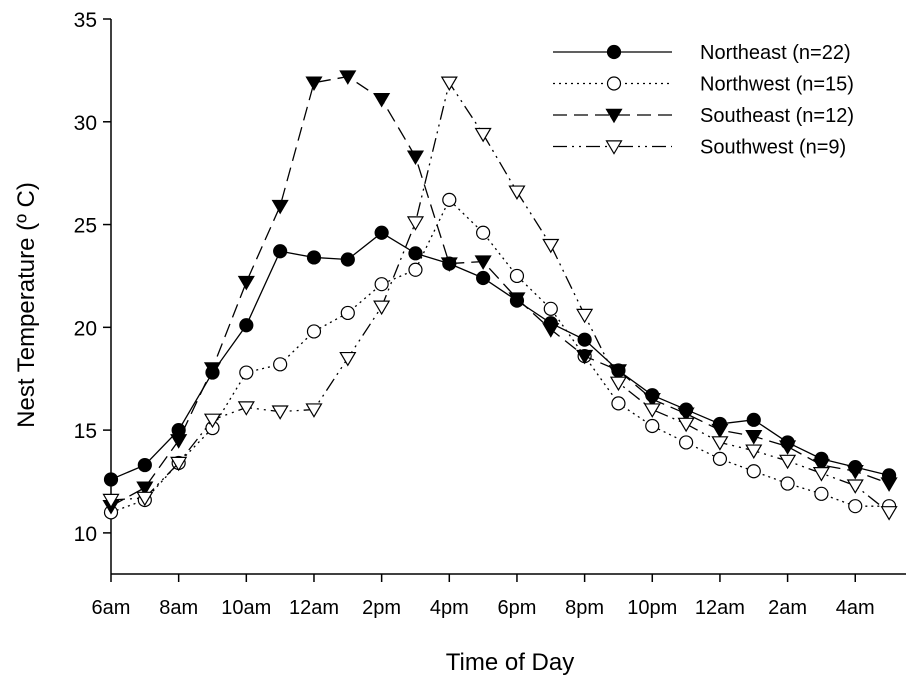 Image resolution: width=910 pixels, height=685 pixels. I want to click on legend-entry: Northeast (n=22), so click(702, 53).